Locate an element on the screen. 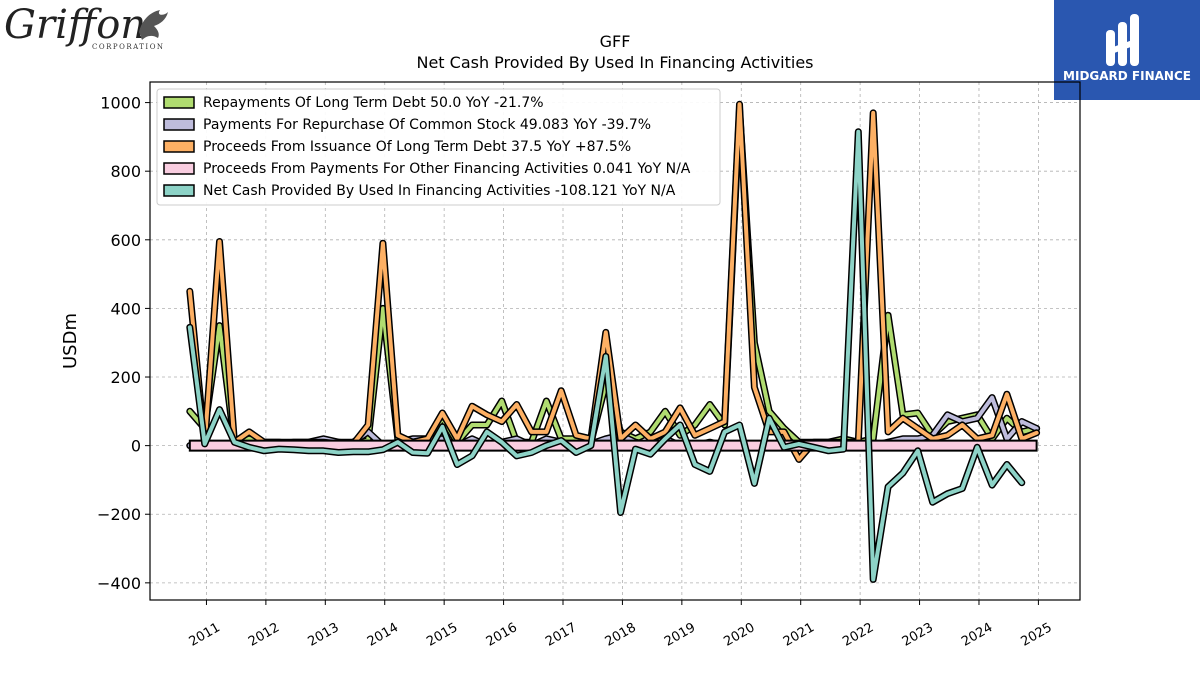 This screenshot has height=675, width=1200. y-tick-label: 800 is located at coordinates (125, 171).